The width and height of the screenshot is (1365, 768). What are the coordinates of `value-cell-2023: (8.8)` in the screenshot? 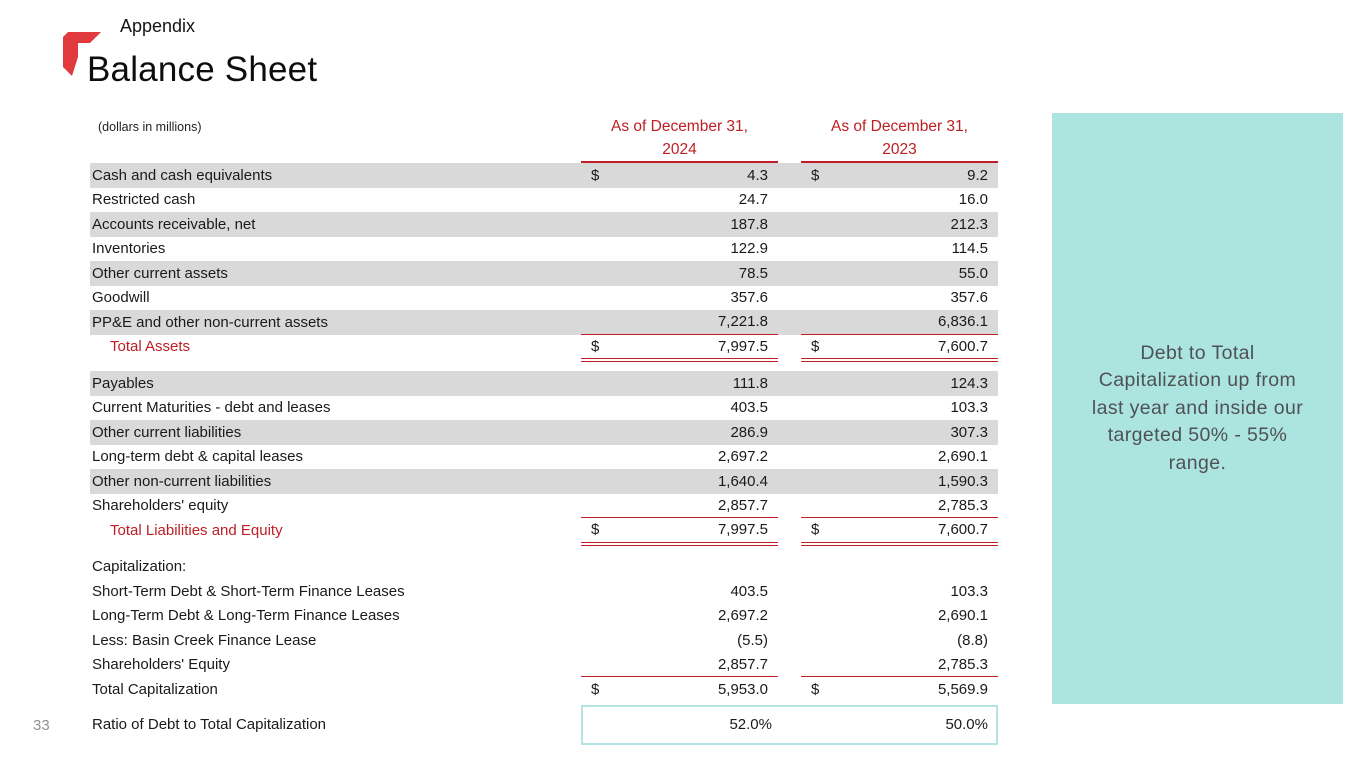 It's located at (899, 640).